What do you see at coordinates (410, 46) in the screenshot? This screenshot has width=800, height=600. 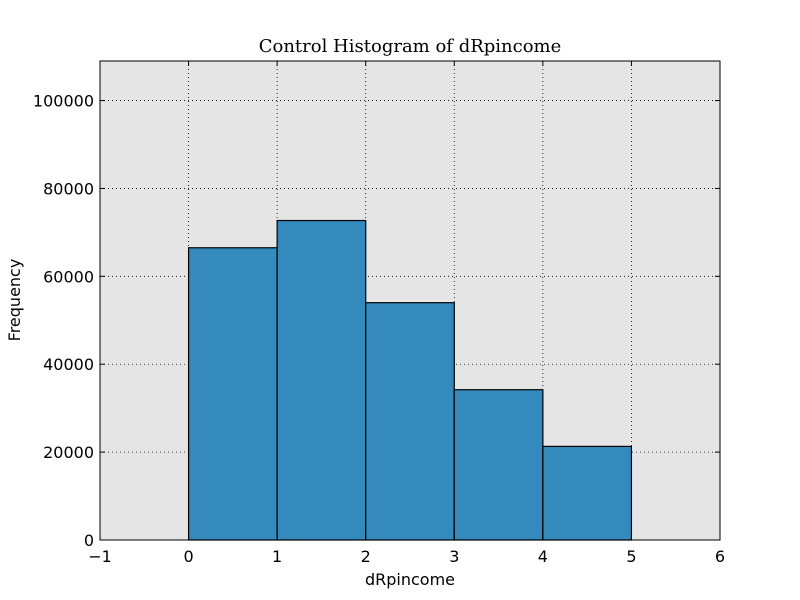 I see `chart-title: Control Histogram of dRpincome` at bounding box center [410, 46].